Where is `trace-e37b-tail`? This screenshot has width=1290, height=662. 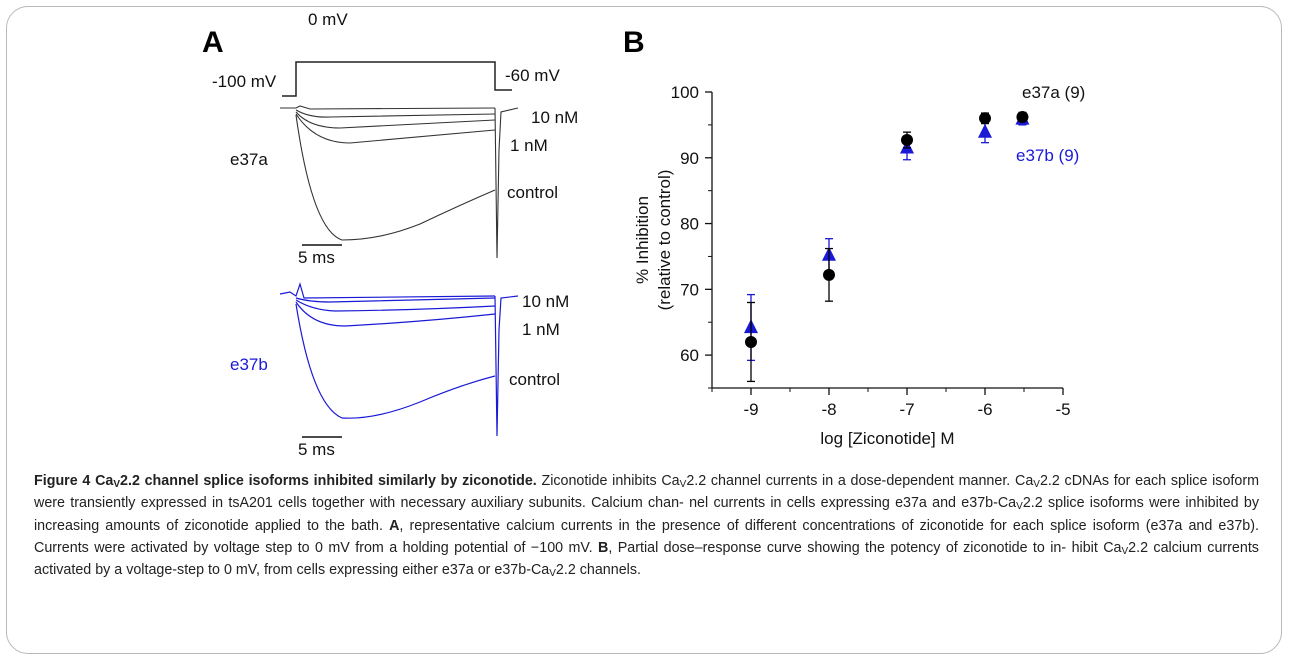
trace-e37b-tail is located at coordinates (506, 366).